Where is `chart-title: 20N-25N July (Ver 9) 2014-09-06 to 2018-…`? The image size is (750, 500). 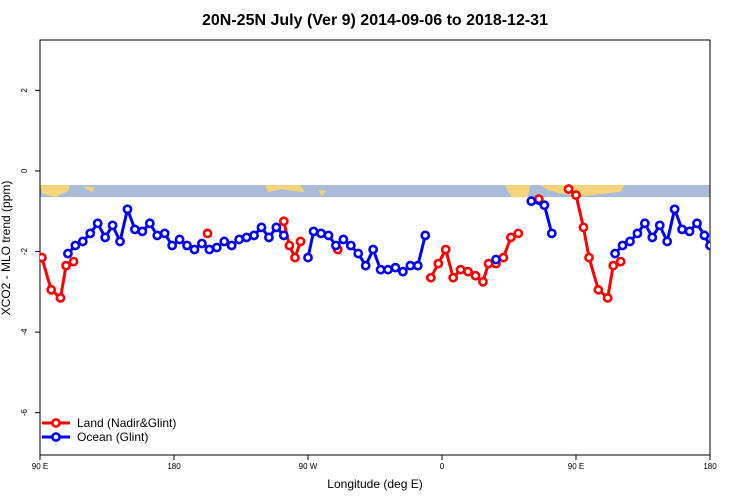
chart-title: 20N-25N July (Ver 9) 2014-09-06 to 2018-… is located at coordinates (375, 20).